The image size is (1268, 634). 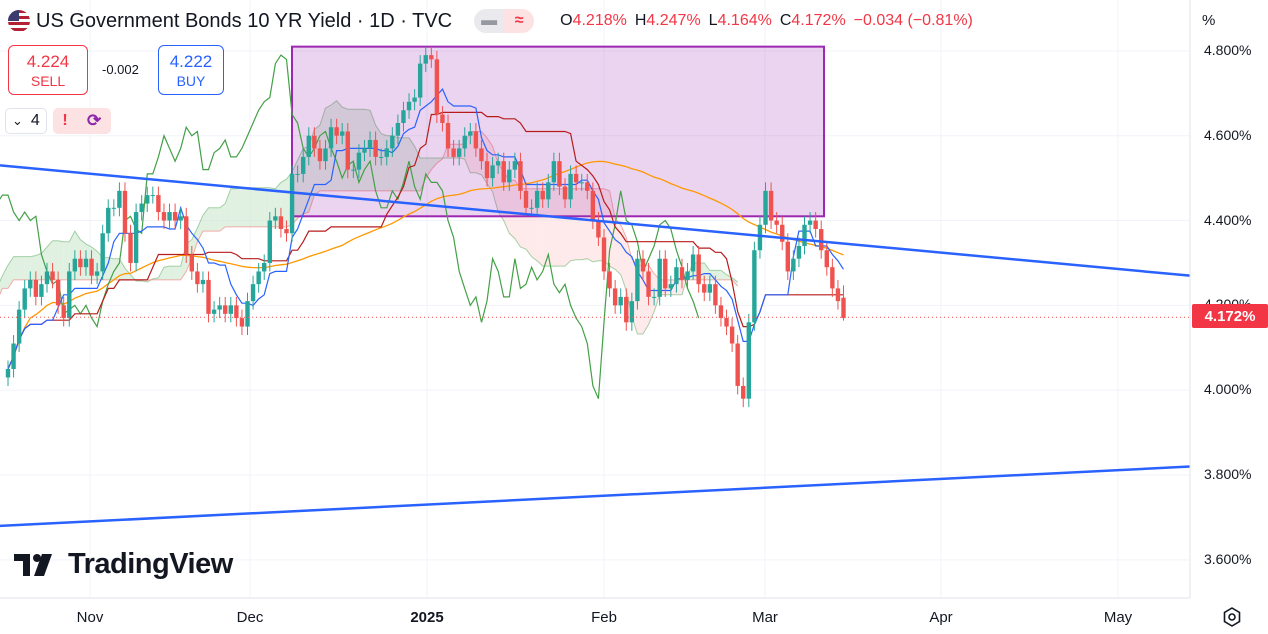 What do you see at coordinates (595, 496) in the screenshot?
I see `lower-trendline` at bounding box center [595, 496].